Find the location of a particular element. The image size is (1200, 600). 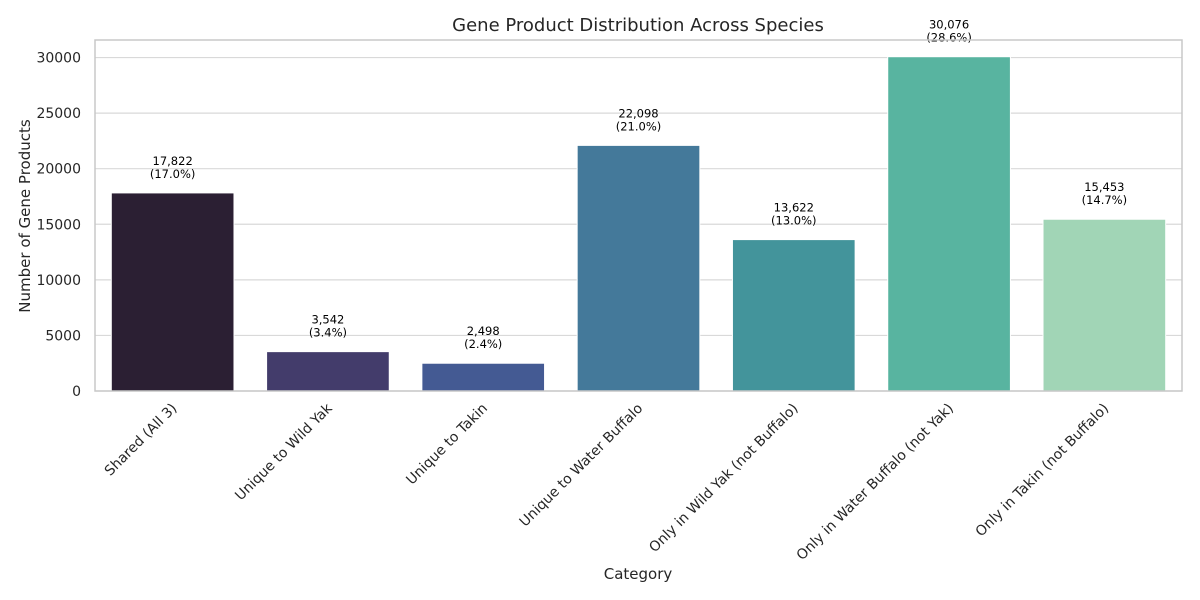

bar-percent-label: (28.6%) is located at coordinates (949, 38).